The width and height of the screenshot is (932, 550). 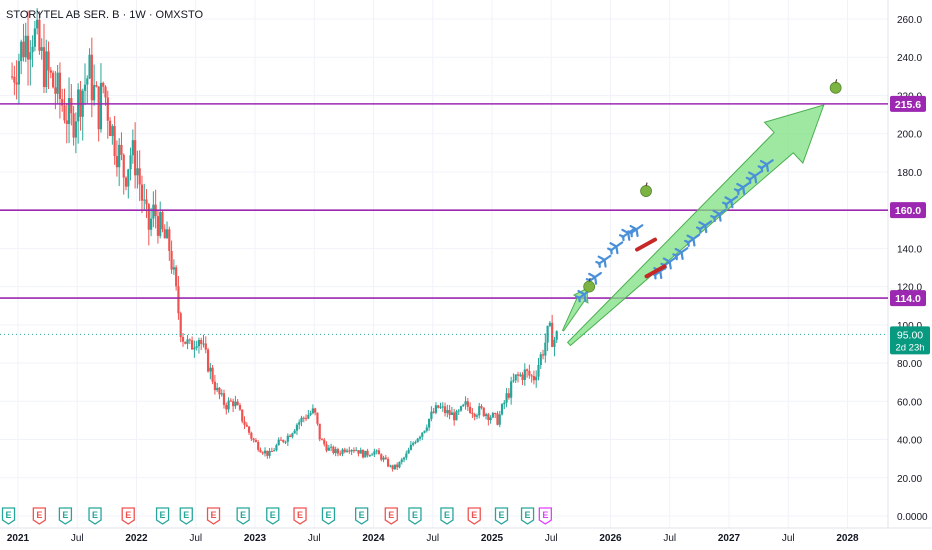 What do you see at coordinates (909, 58) in the screenshot?
I see `y-tick-label: 240.0` at bounding box center [909, 58].